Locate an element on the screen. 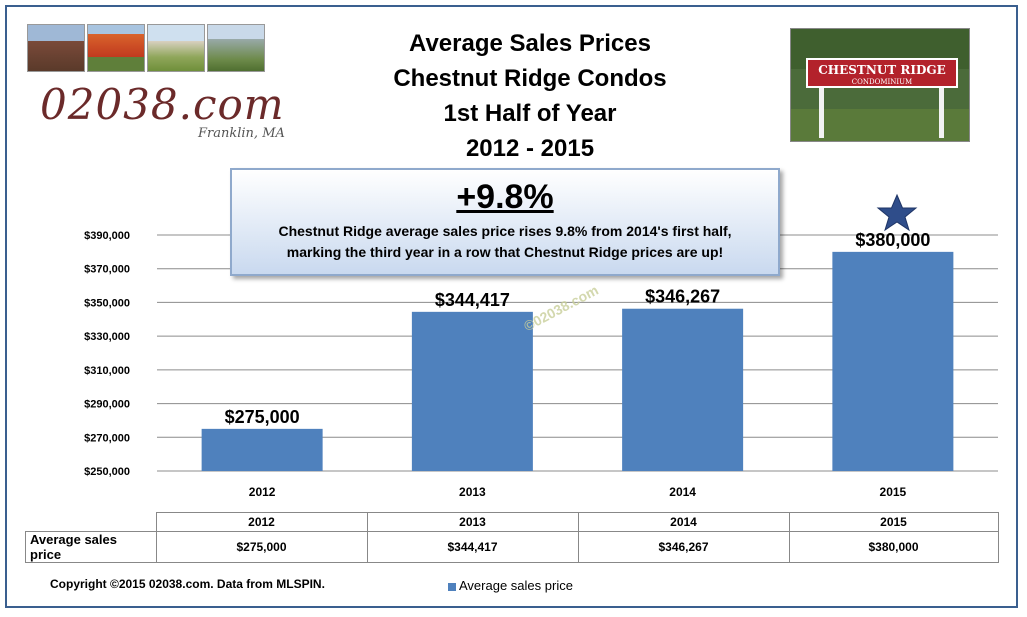 The image size is (1027, 617). table-cell: $275,000 is located at coordinates (261, 547).